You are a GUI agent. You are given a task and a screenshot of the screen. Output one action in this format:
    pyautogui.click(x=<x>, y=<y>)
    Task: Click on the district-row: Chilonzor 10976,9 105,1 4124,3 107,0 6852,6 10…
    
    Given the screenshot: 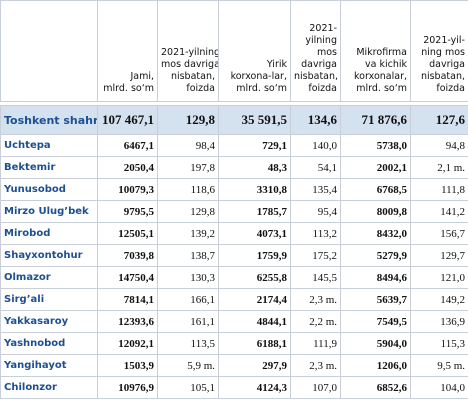 What is the action you would take?
    pyautogui.click(x=234, y=387)
    